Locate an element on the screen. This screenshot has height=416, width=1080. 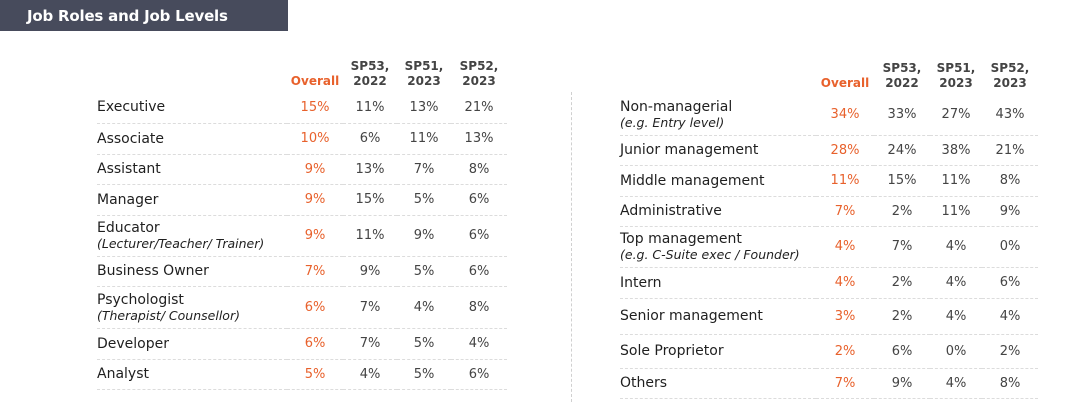
row-sublabel: (e.g. Entry level) is located at coordinates (672, 122).